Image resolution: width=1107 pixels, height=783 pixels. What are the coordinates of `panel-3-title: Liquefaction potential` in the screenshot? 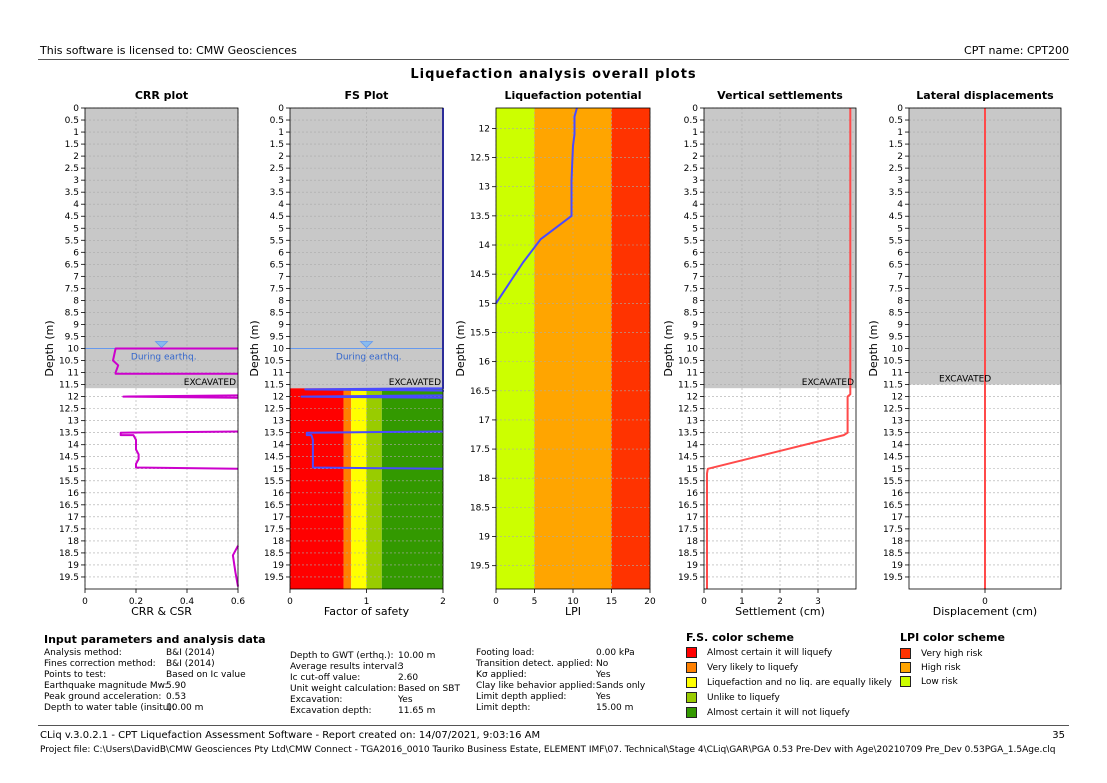 It's located at (572, 95).